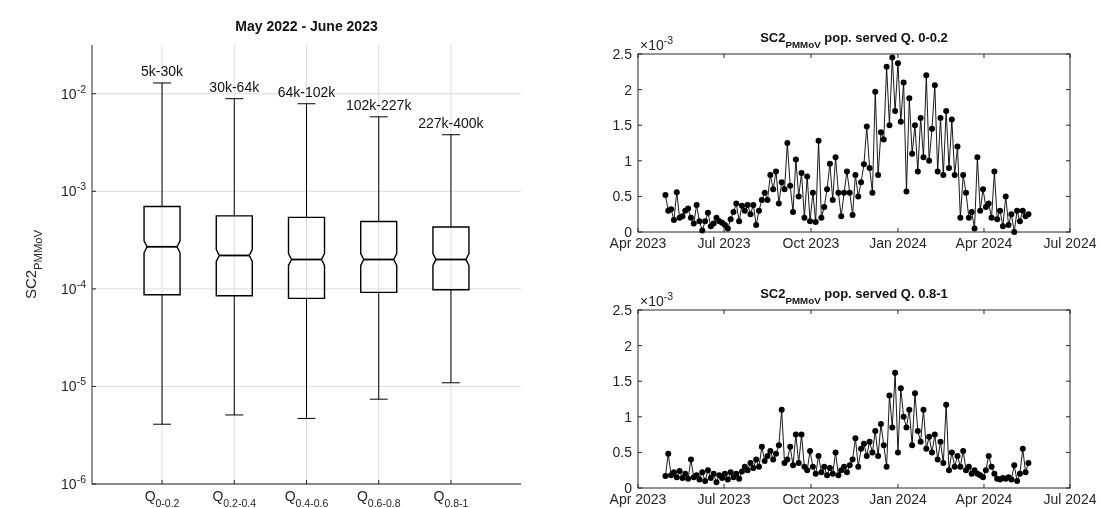 This screenshot has height=508, width=1111. I want to click on x-tick-label: Q$_{0.8-1}$, so click(451, 498).